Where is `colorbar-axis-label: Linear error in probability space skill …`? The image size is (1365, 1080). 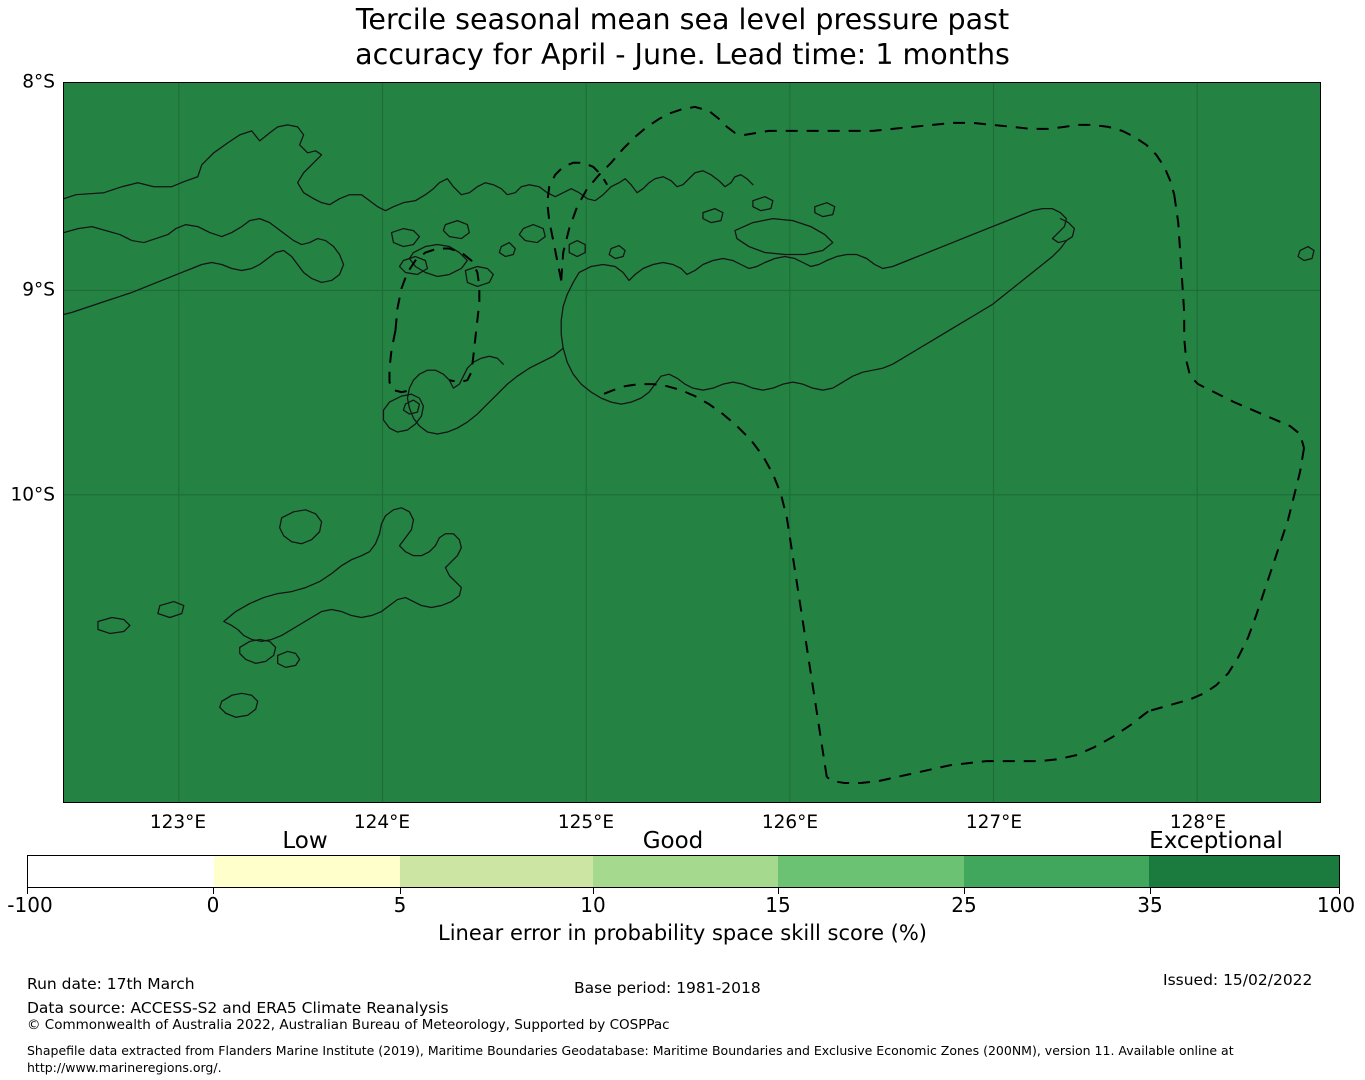 colorbar-axis-label: Linear error in probability space skill … is located at coordinates (682, 933).